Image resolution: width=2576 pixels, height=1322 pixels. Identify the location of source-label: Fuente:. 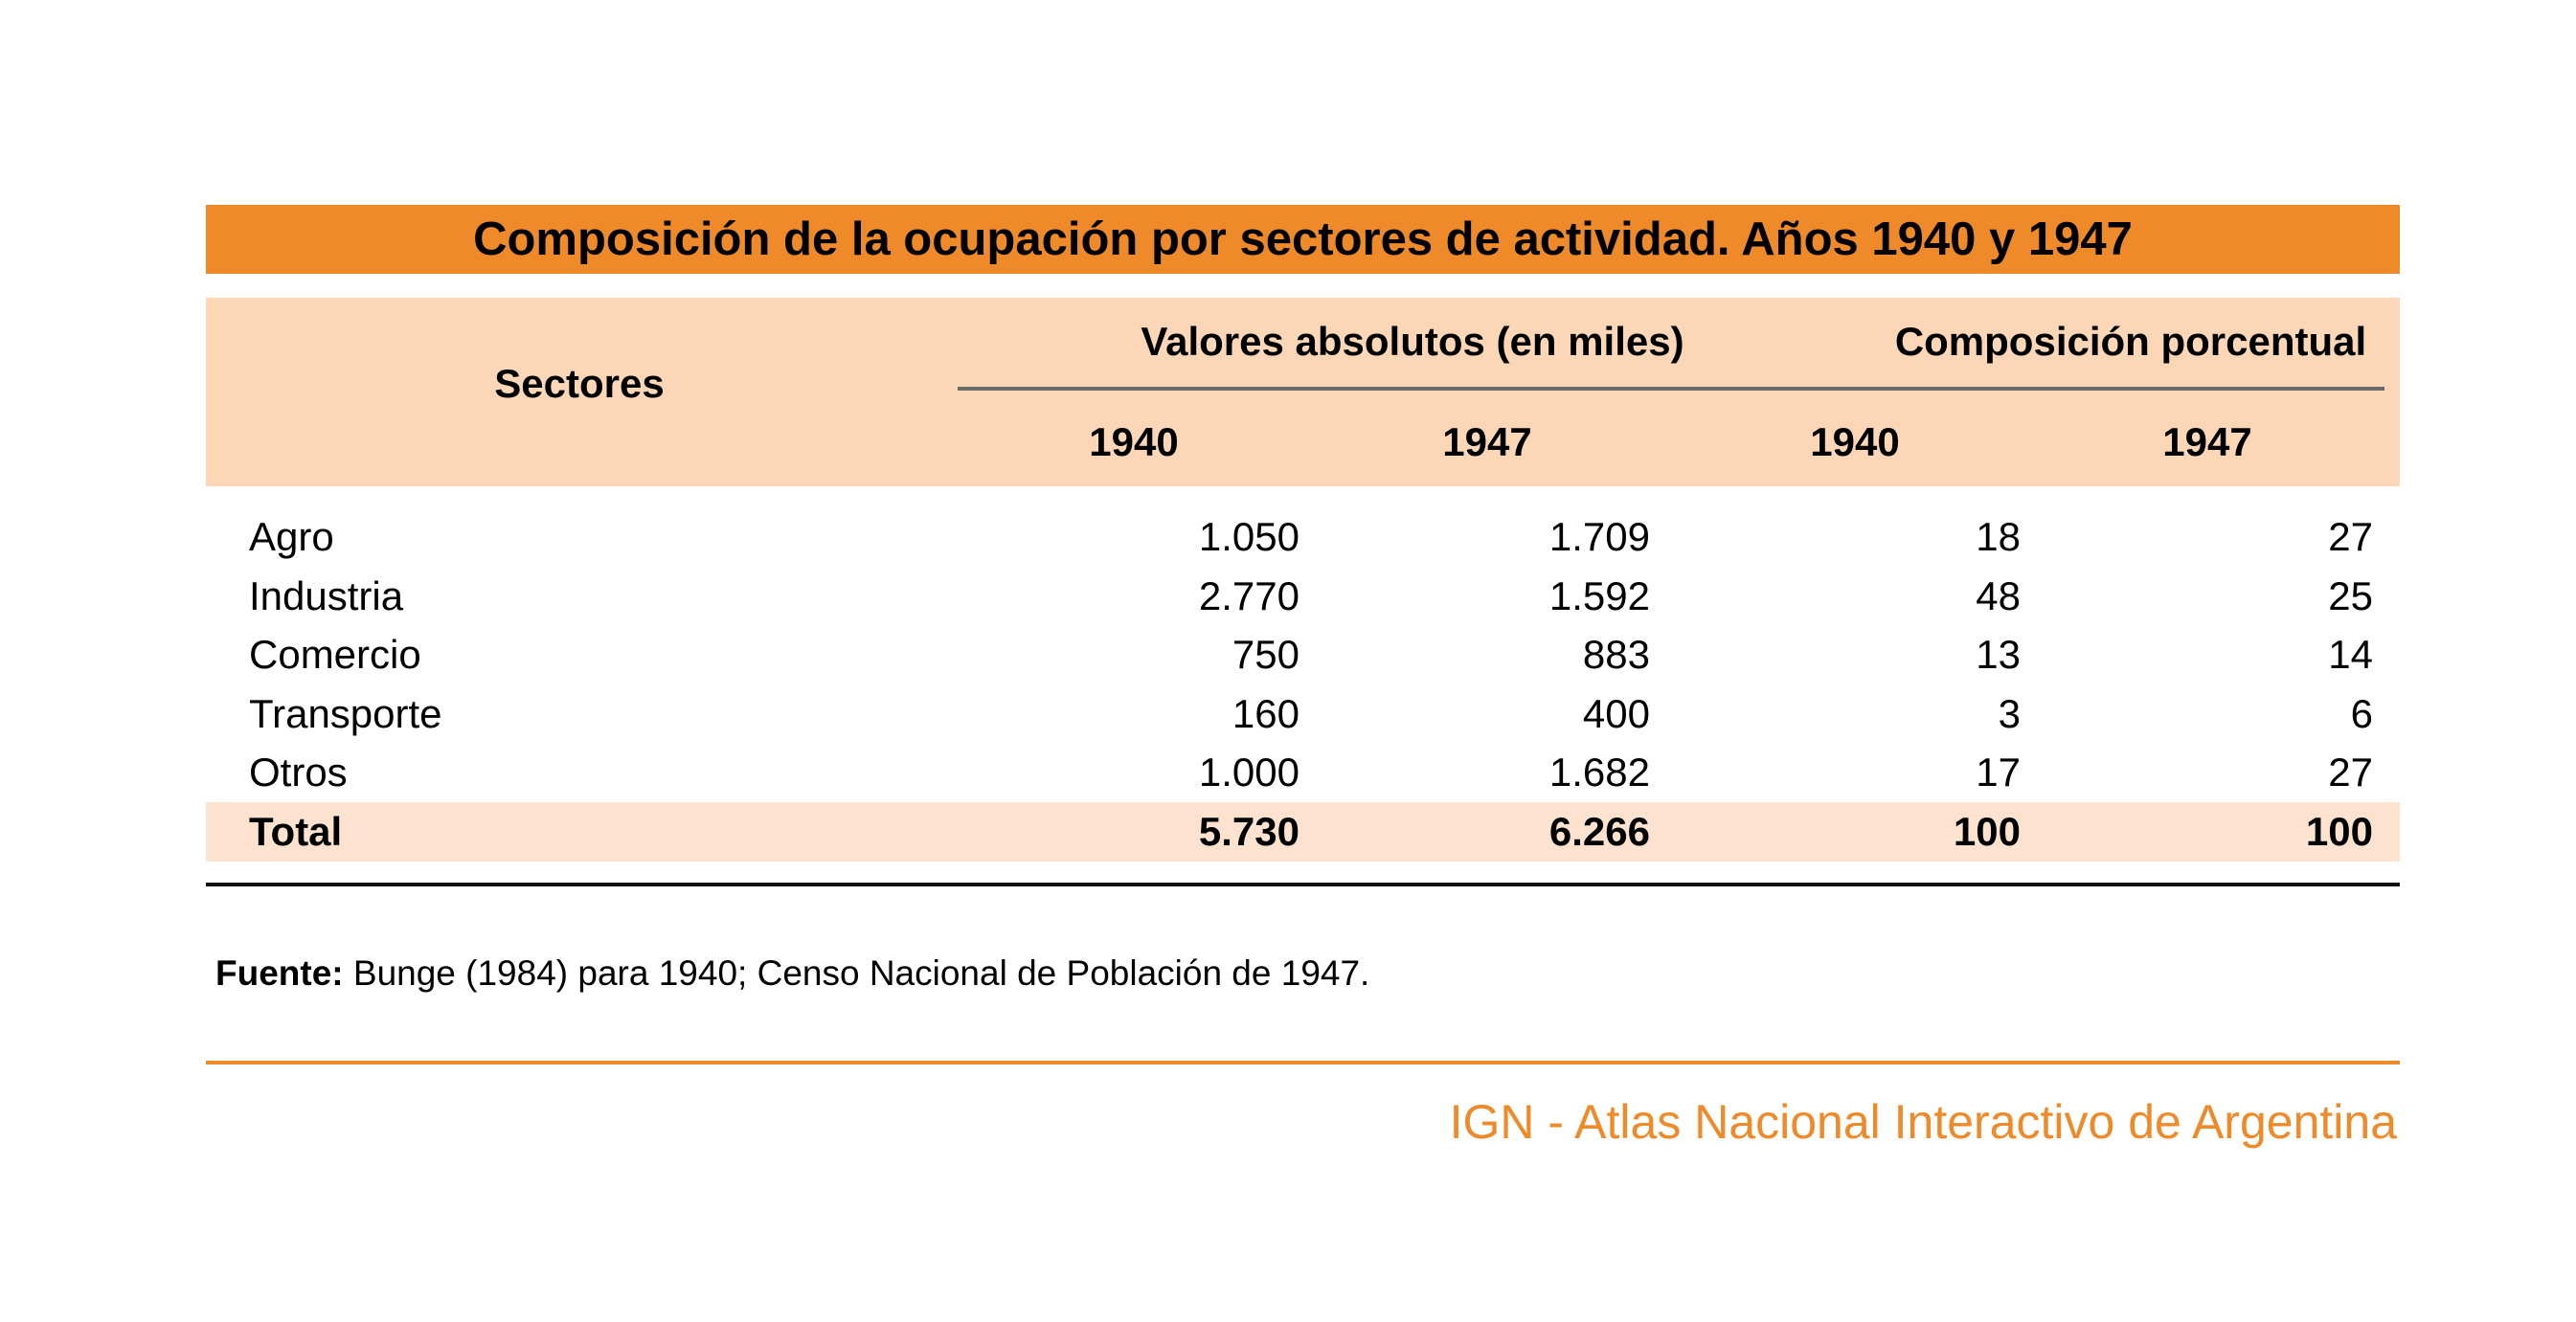
(279, 973).